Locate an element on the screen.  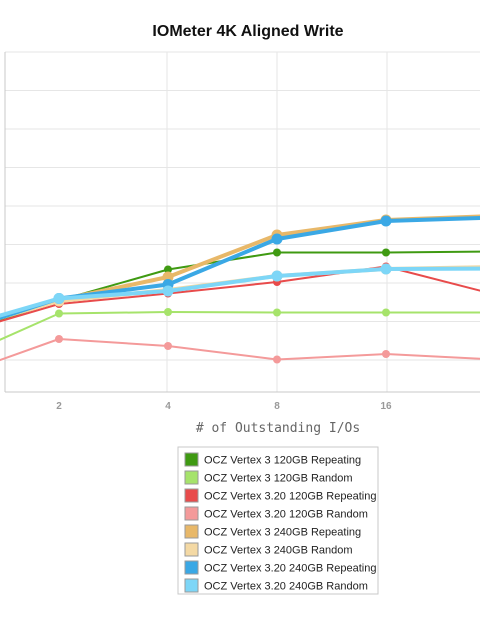
legend-label: OCZ Vertex 3.20 240GB Random is located at coordinates (286, 587).